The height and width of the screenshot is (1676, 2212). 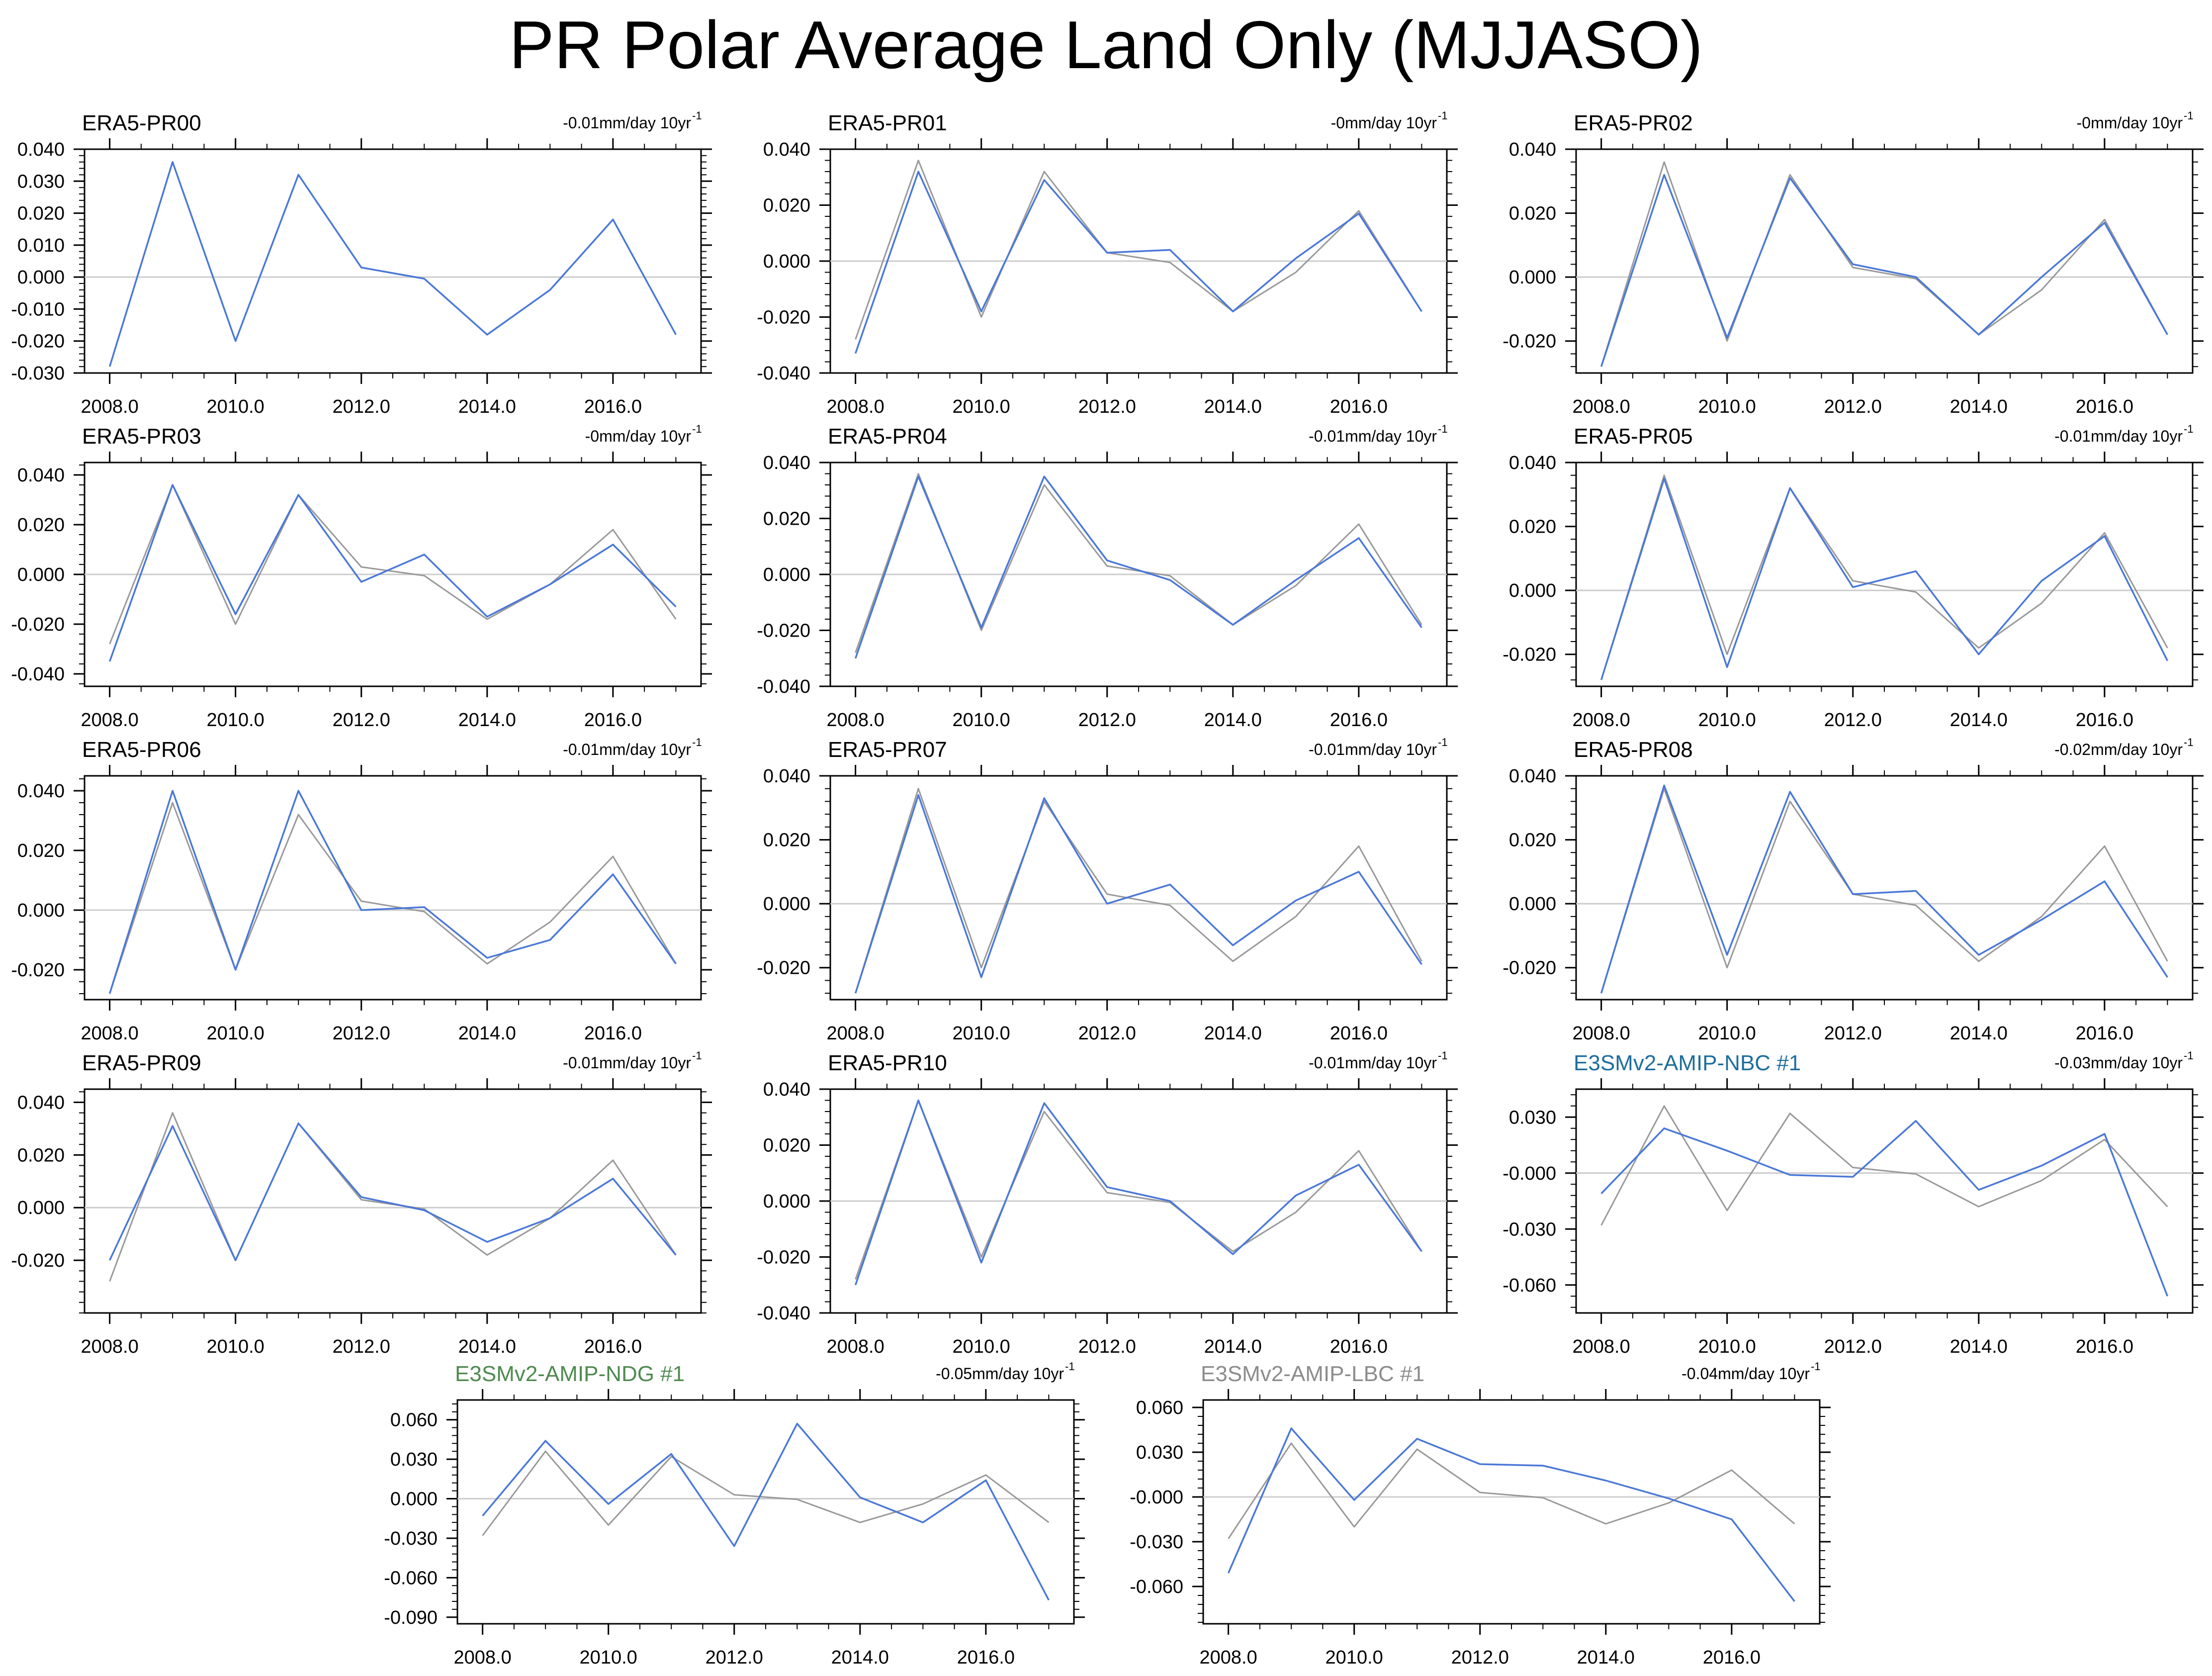 What do you see at coordinates (887, 123) in the screenshot?
I see `panel-title: ERA5-PR01` at bounding box center [887, 123].